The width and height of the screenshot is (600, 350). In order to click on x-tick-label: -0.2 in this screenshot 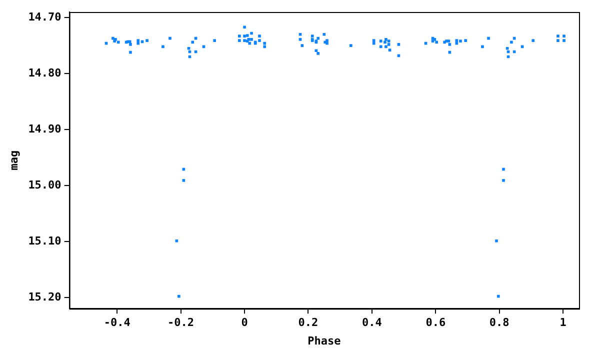, I will do `click(181, 323)`.